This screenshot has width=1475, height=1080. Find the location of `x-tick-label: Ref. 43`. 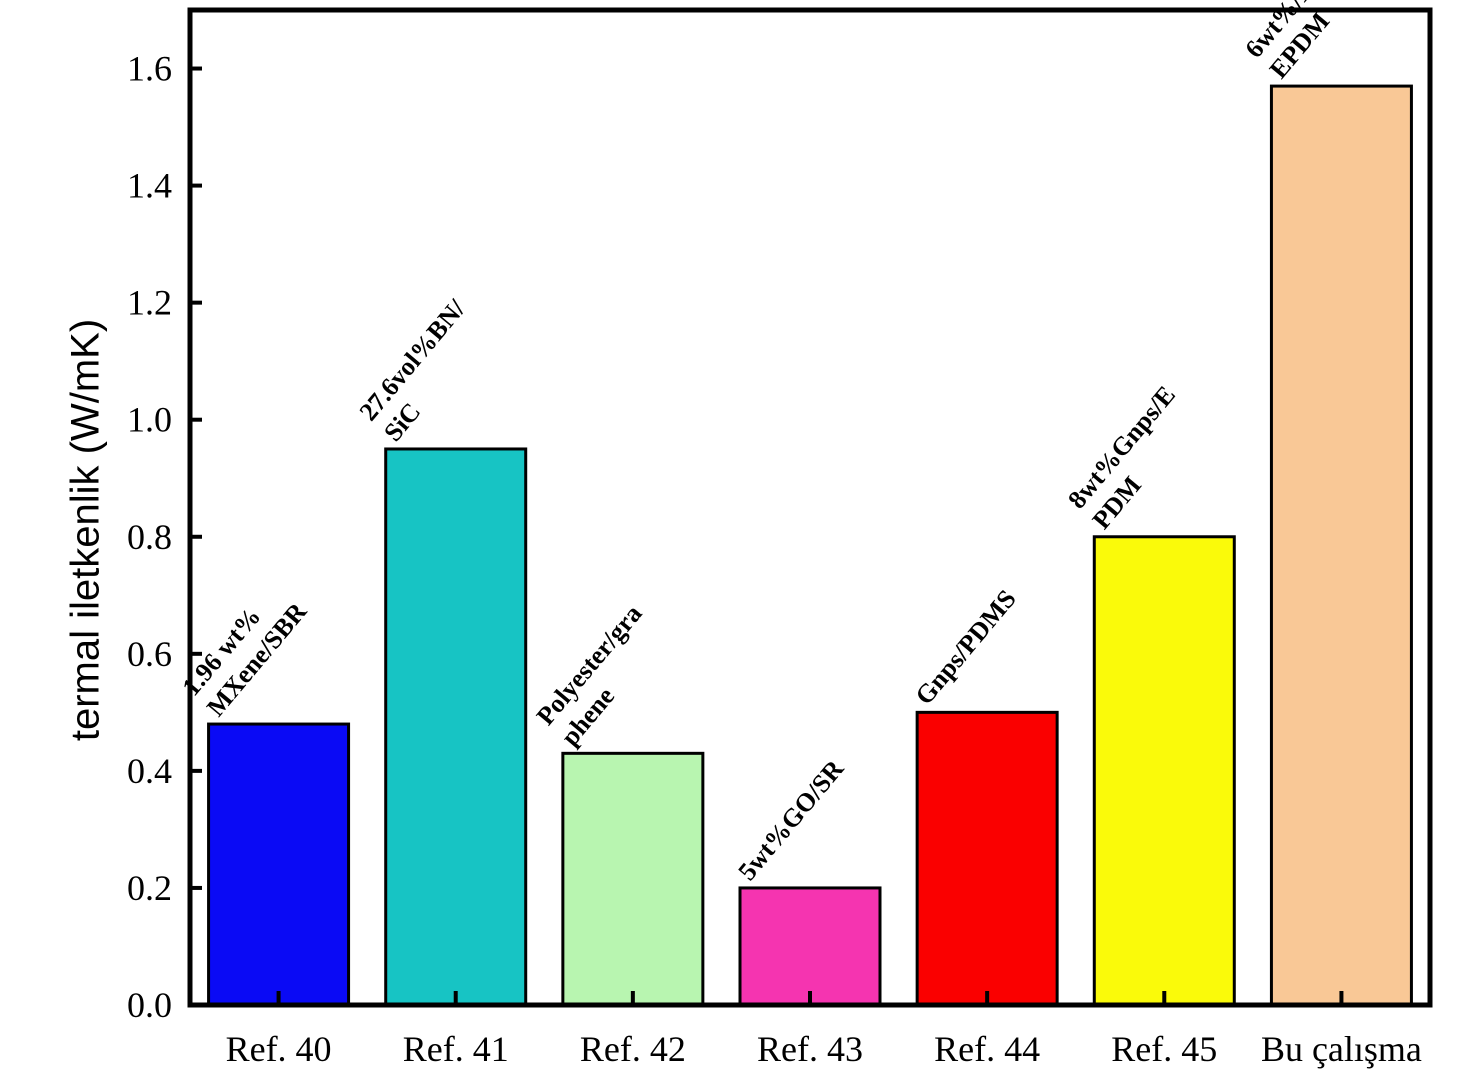

x-tick-label: Ref. 43 is located at coordinates (810, 1049).